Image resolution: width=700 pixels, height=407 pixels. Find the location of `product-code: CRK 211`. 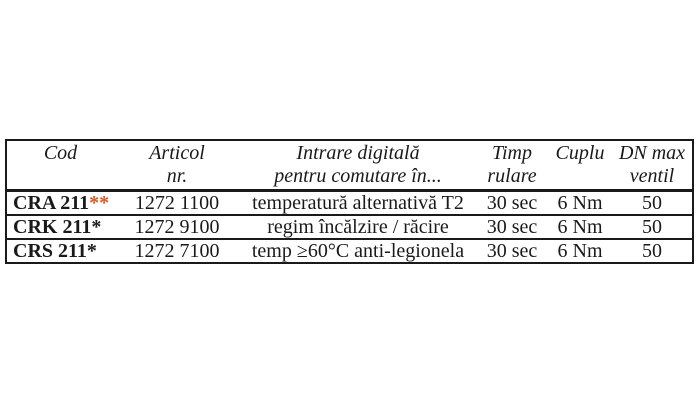

product-code: CRK 211 is located at coordinates (52, 227).